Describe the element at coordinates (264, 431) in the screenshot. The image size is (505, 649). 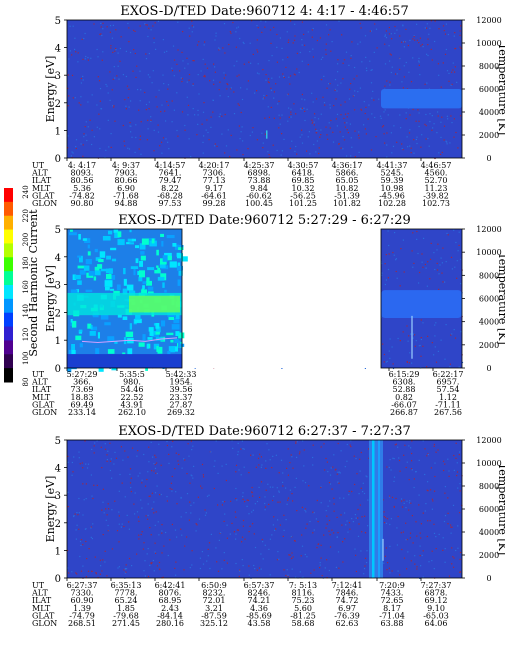
I see `panel-title: EXOS-D/TED Date:960712 6:27:37 - 7:27:37` at that location.